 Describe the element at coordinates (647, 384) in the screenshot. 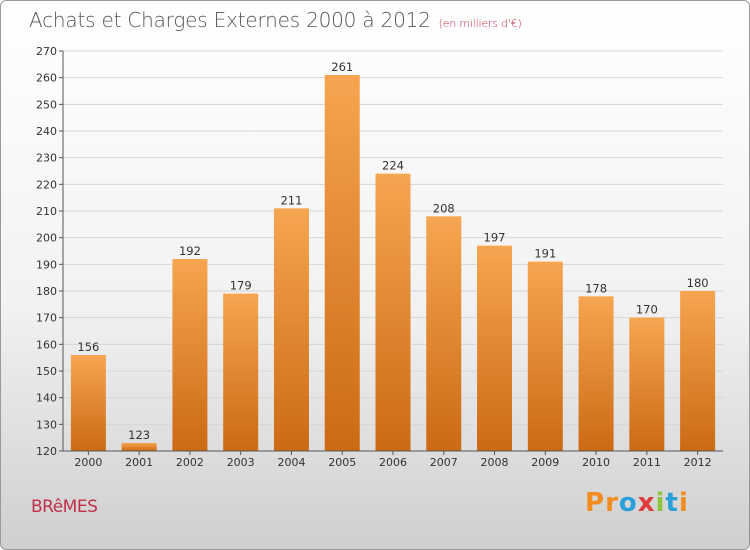

I see `bar-2011` at that location.